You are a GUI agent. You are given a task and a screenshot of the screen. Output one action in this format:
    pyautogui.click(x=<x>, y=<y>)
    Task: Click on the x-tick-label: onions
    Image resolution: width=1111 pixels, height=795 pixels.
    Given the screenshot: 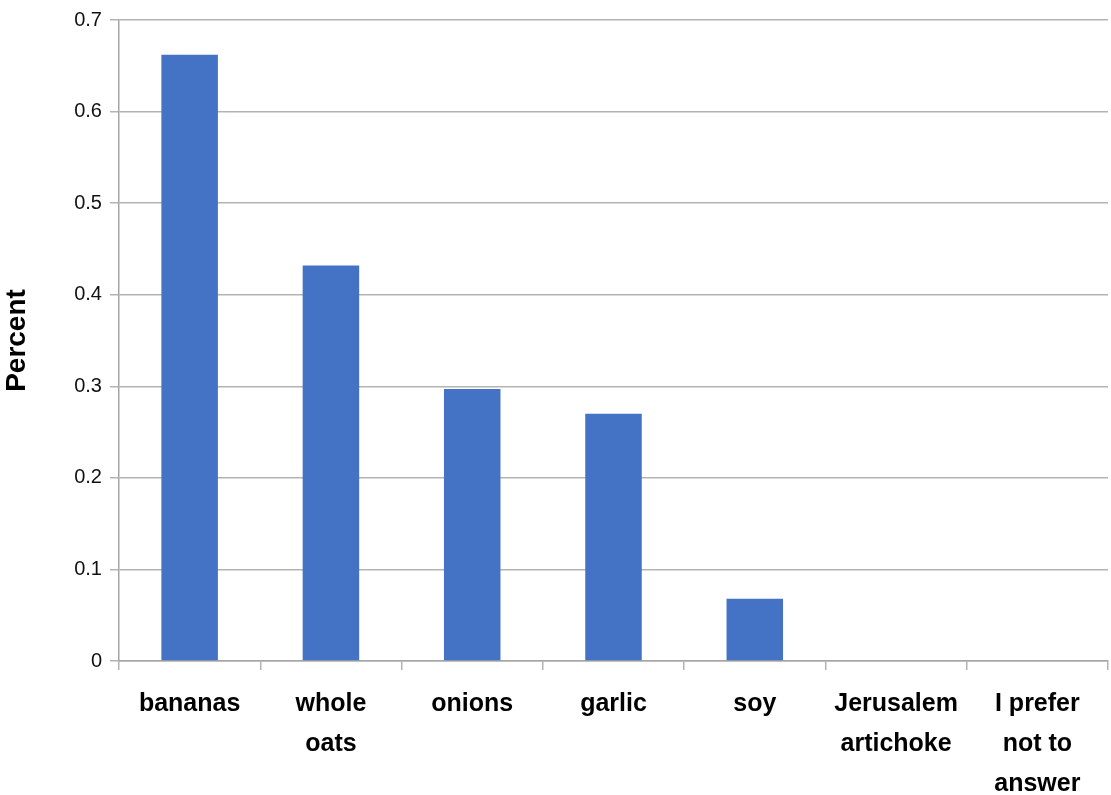 What is the action you would take?
    pyautogui.click(x=472, y=701)
    